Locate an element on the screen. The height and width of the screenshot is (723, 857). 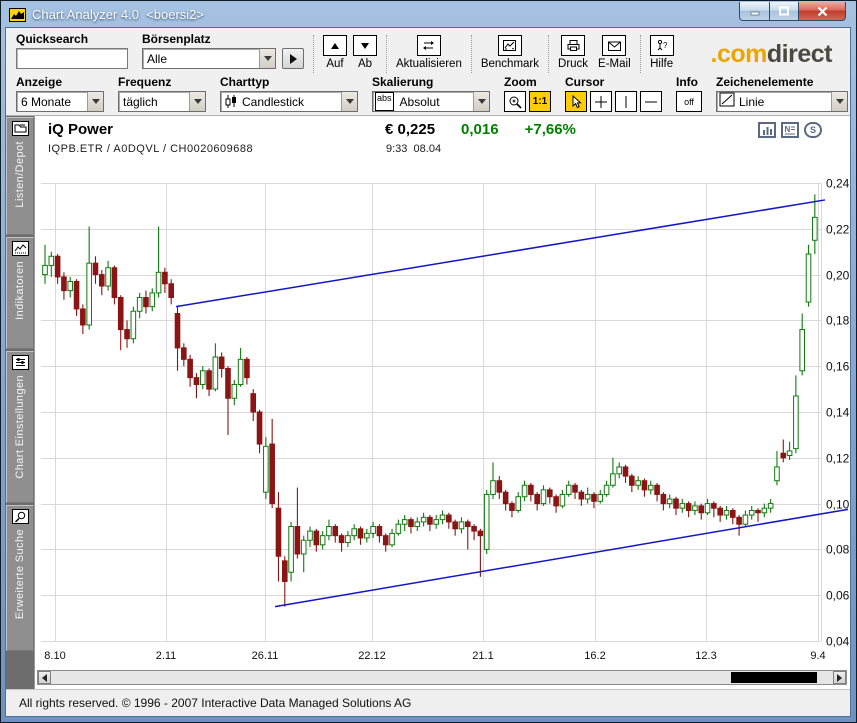
help-icon: ? is located at coordinates (662, 44).